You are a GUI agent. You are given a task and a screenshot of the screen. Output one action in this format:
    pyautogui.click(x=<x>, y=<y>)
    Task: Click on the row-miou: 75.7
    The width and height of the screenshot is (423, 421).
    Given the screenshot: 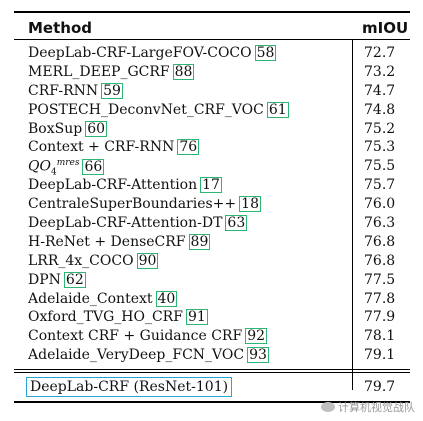 What is the action you would take?
    pyautogui.click(x=380, y=185)
    